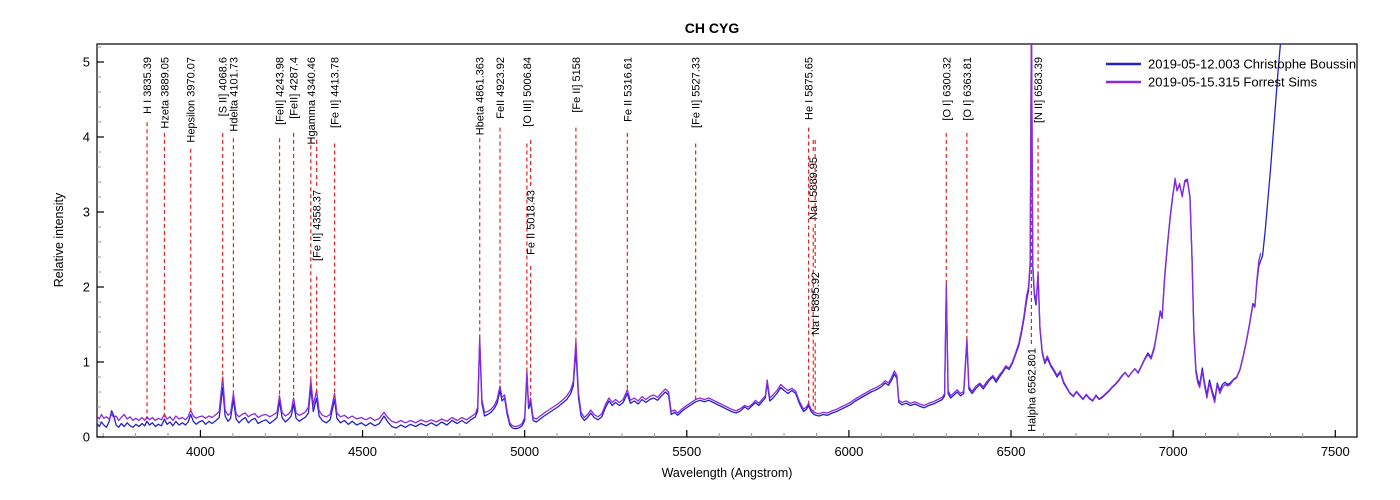 The width and height of the screenshot is (1400, 500). What do you see at coordinates (501, 223) in the screenshot?
I see `spectral-line-marker: FeII 4923.92` at bounding box center [501, 223].